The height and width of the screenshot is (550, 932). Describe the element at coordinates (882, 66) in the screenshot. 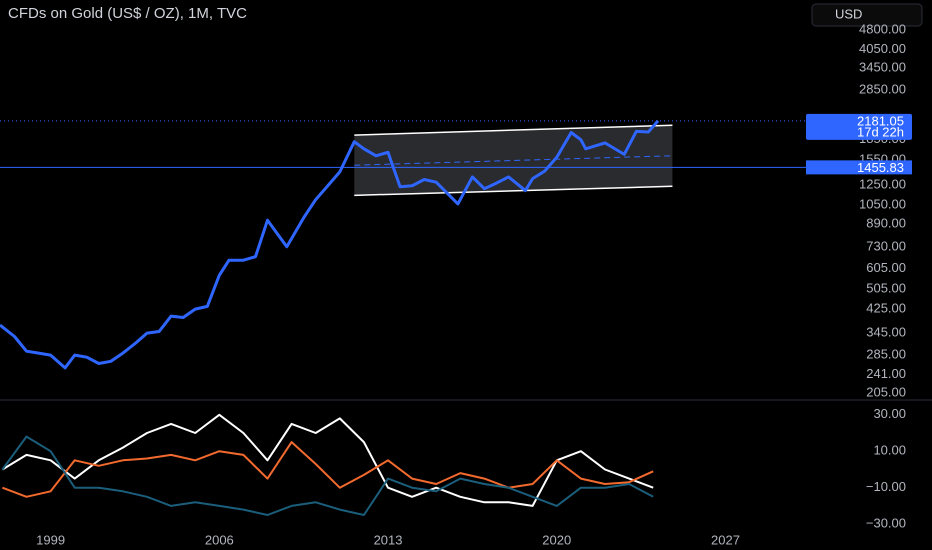

I see `y-tick-label: 3450.00` at that location.